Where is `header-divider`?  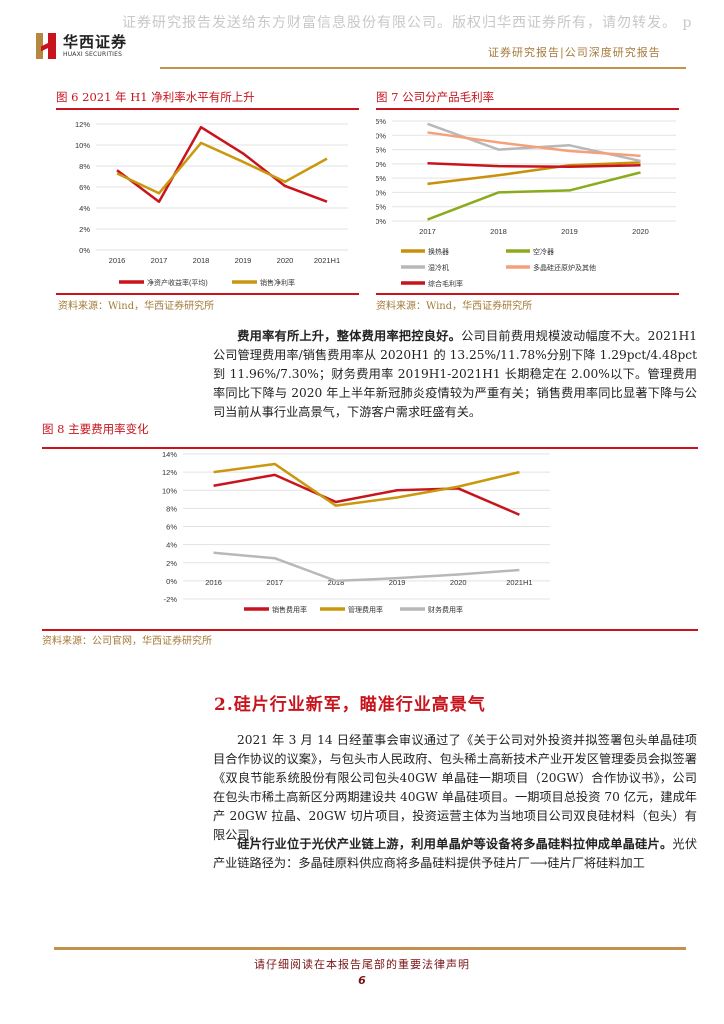
header-divider is located at coordinates (423, 68).